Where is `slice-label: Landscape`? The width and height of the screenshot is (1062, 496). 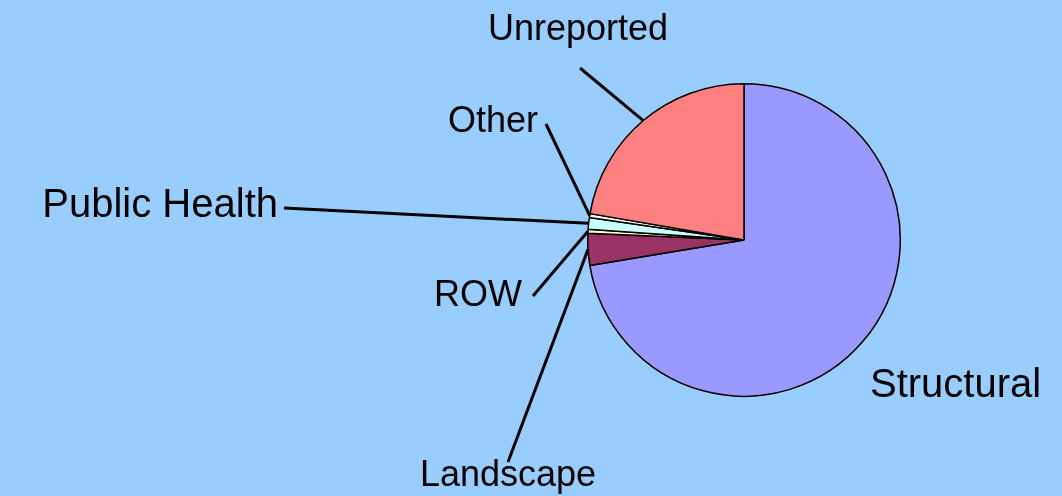 slice-label: Landscape is located at coordinates (508, 473).